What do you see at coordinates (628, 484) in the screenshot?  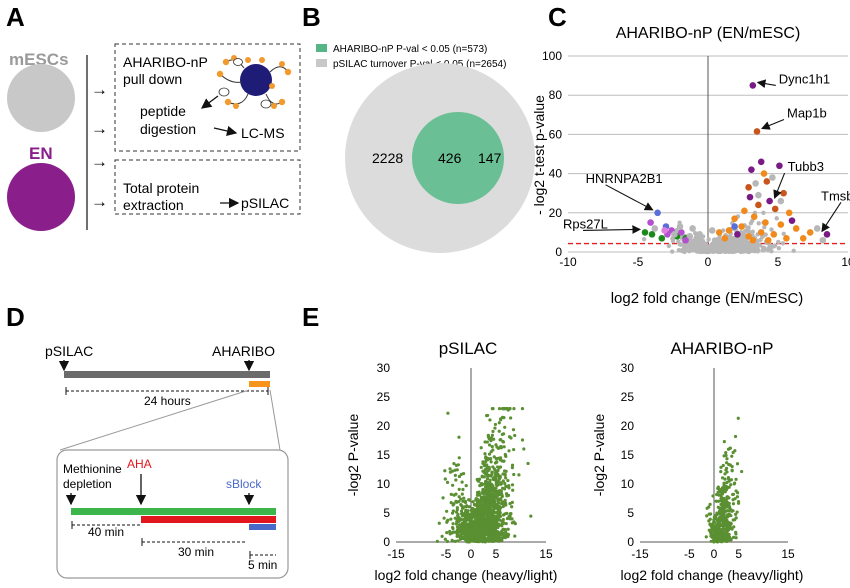 I see `y-tick-label: 10` at bounding box center [628, 484].